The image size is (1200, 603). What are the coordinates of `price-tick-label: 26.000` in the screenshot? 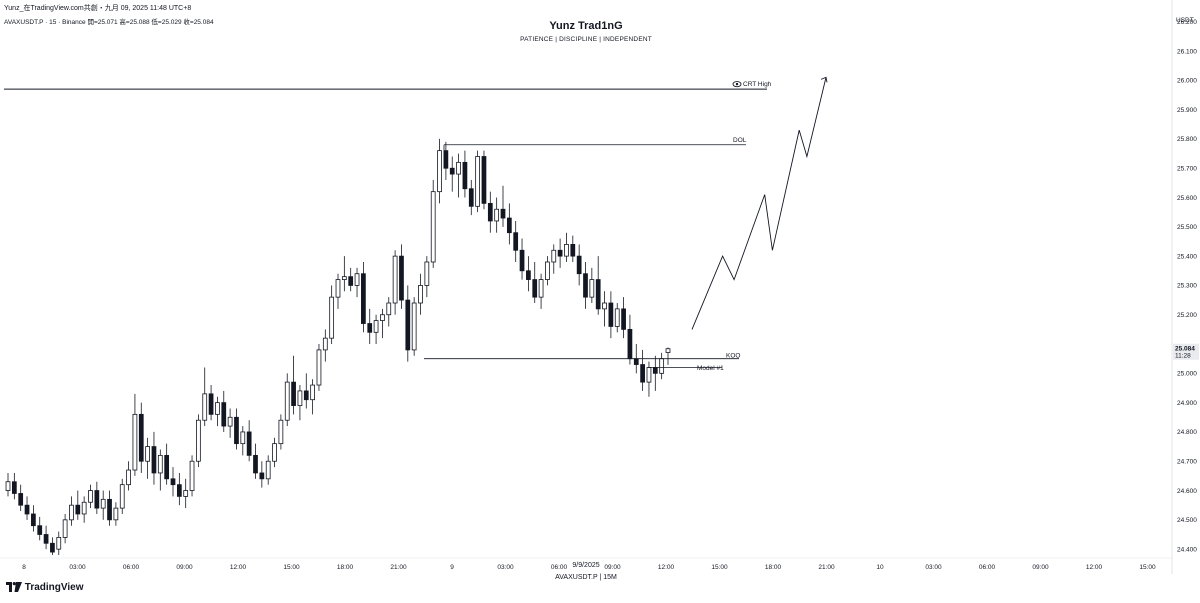 It's located at (1187, 81).